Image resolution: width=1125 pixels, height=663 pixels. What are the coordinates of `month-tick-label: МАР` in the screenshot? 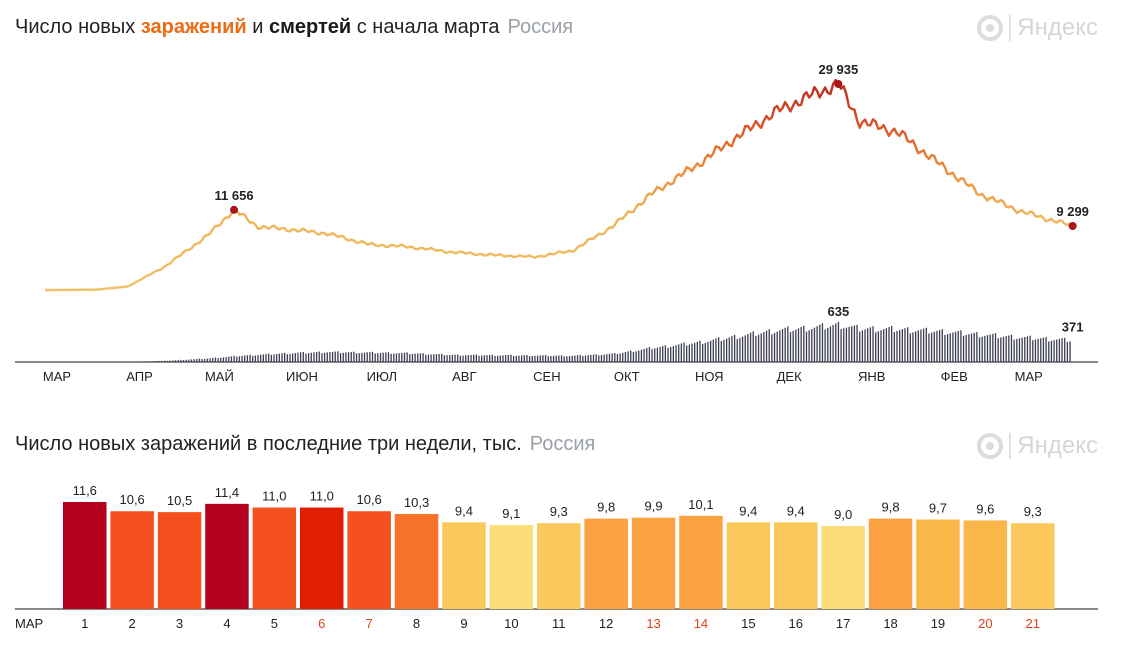 It's located at (1029, 376).